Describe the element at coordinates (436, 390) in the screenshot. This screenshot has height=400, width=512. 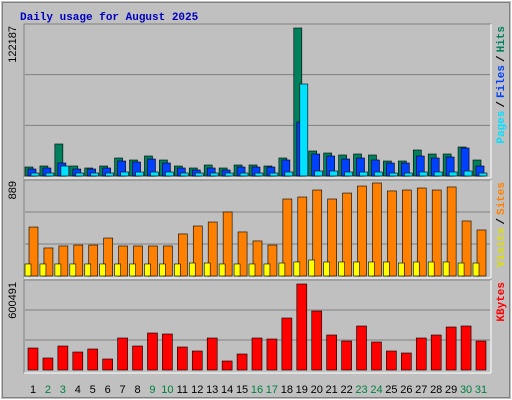
I see `x-tick-label: 28` at that location.